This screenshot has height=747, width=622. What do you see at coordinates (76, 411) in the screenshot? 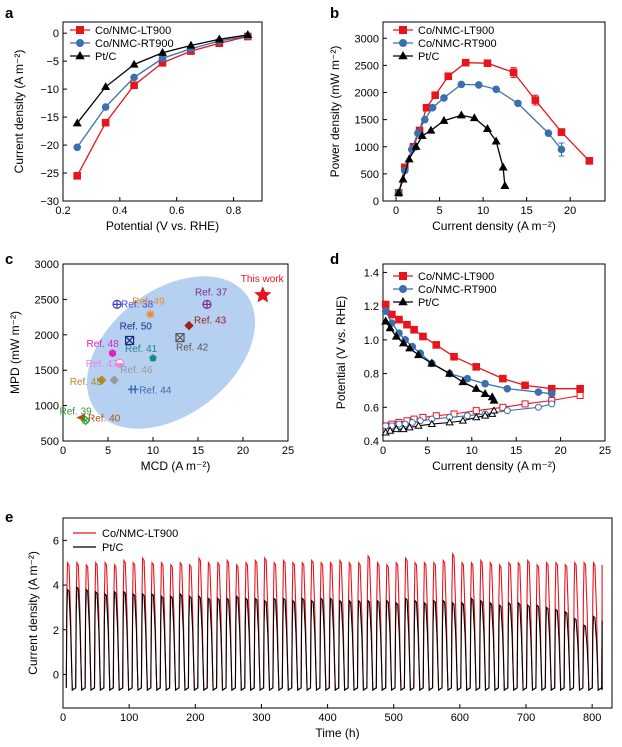
I see `point-label: Ref. 39` at bounding box center [76, 411].